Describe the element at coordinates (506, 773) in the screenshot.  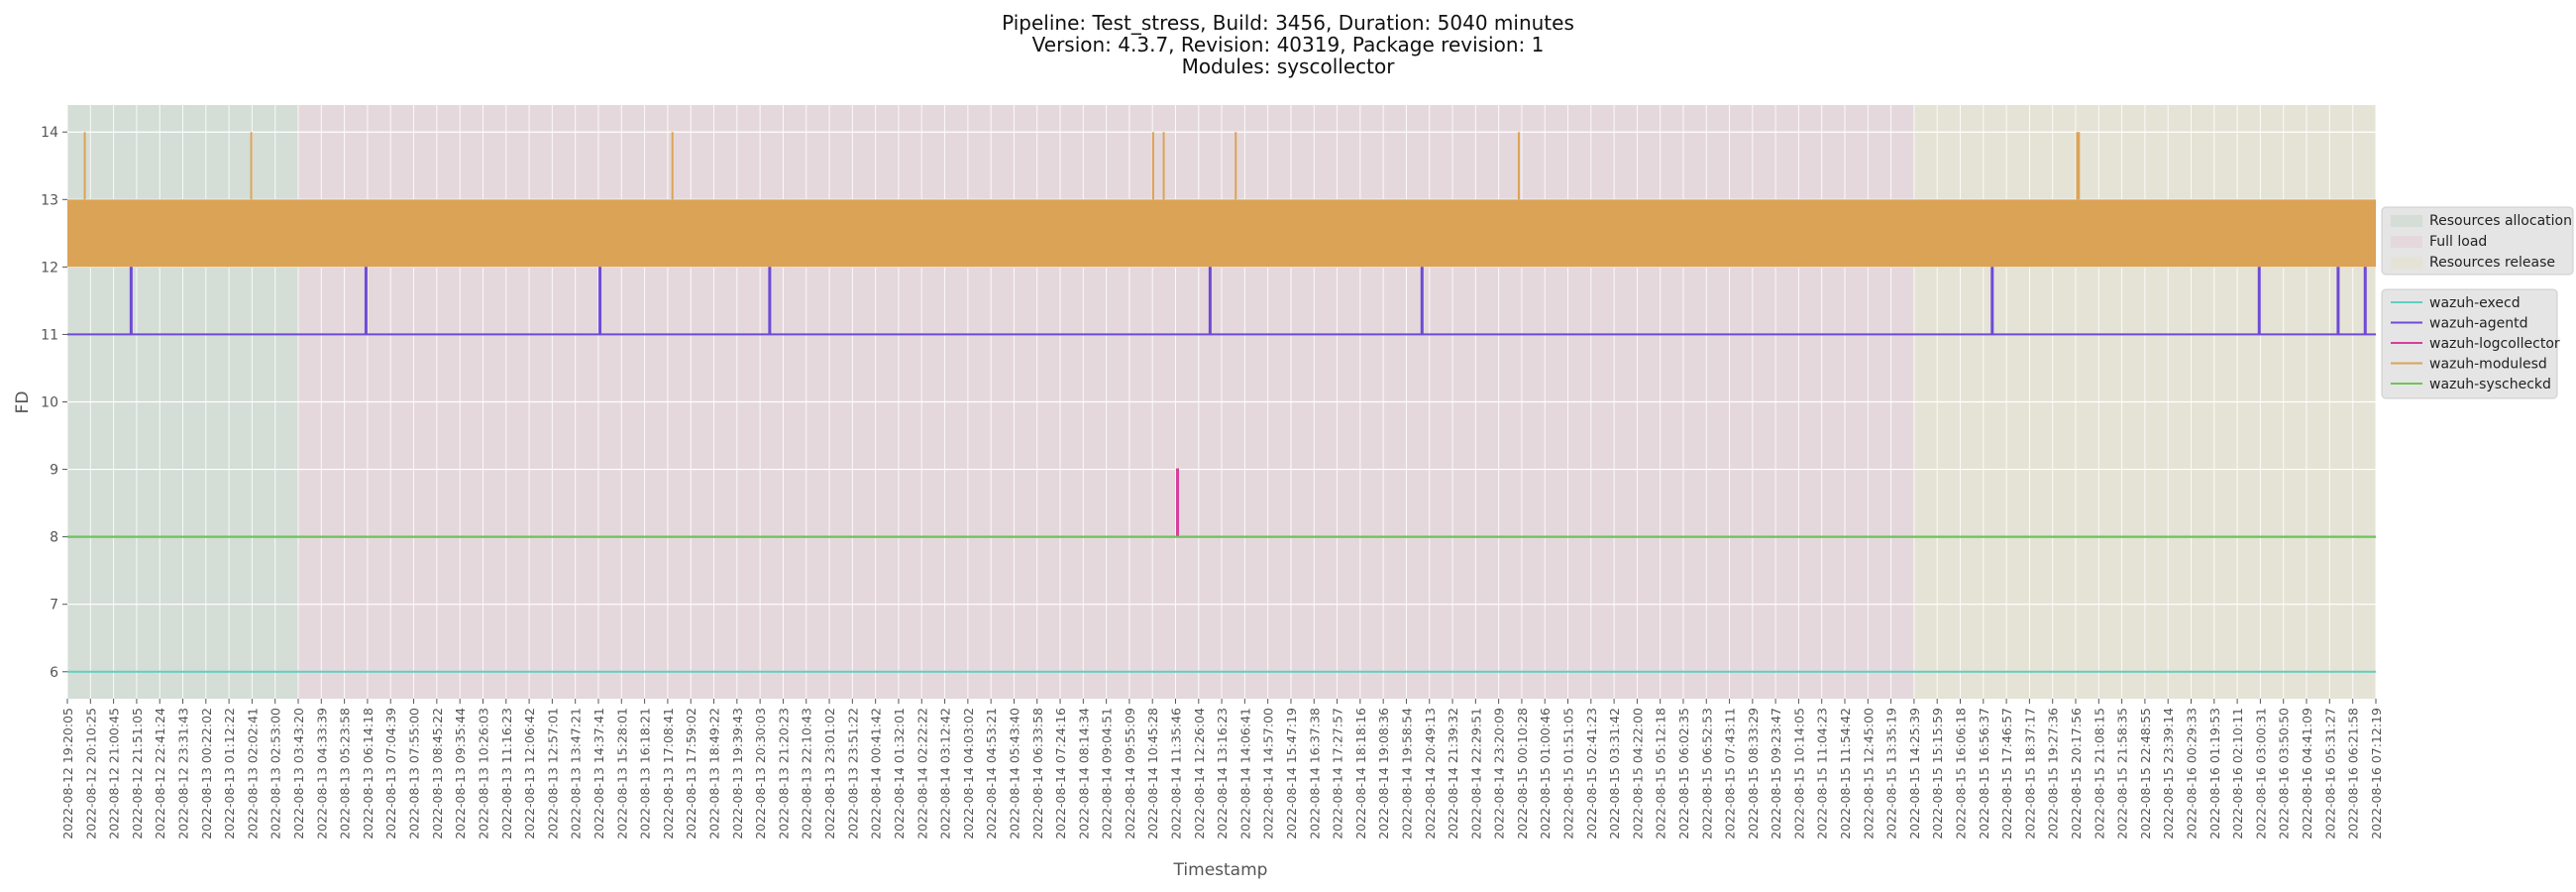
I see `x-tick-label-19: 2022-08-13 11:16:23` at that location.